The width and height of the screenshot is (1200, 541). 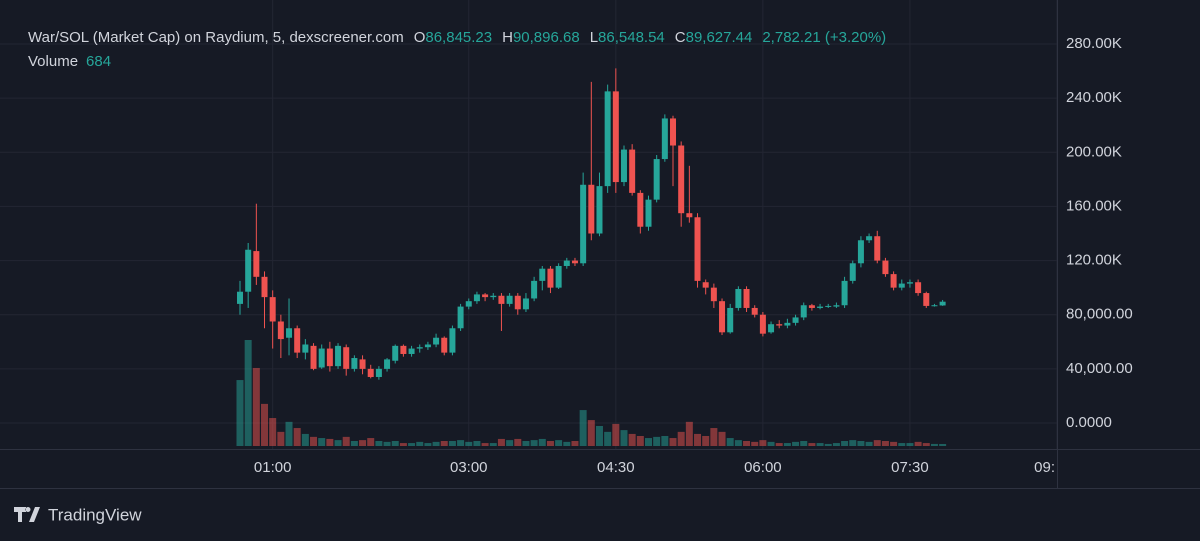 I want to click on legend-value: 90,896.68, so click(x=546, y=37).